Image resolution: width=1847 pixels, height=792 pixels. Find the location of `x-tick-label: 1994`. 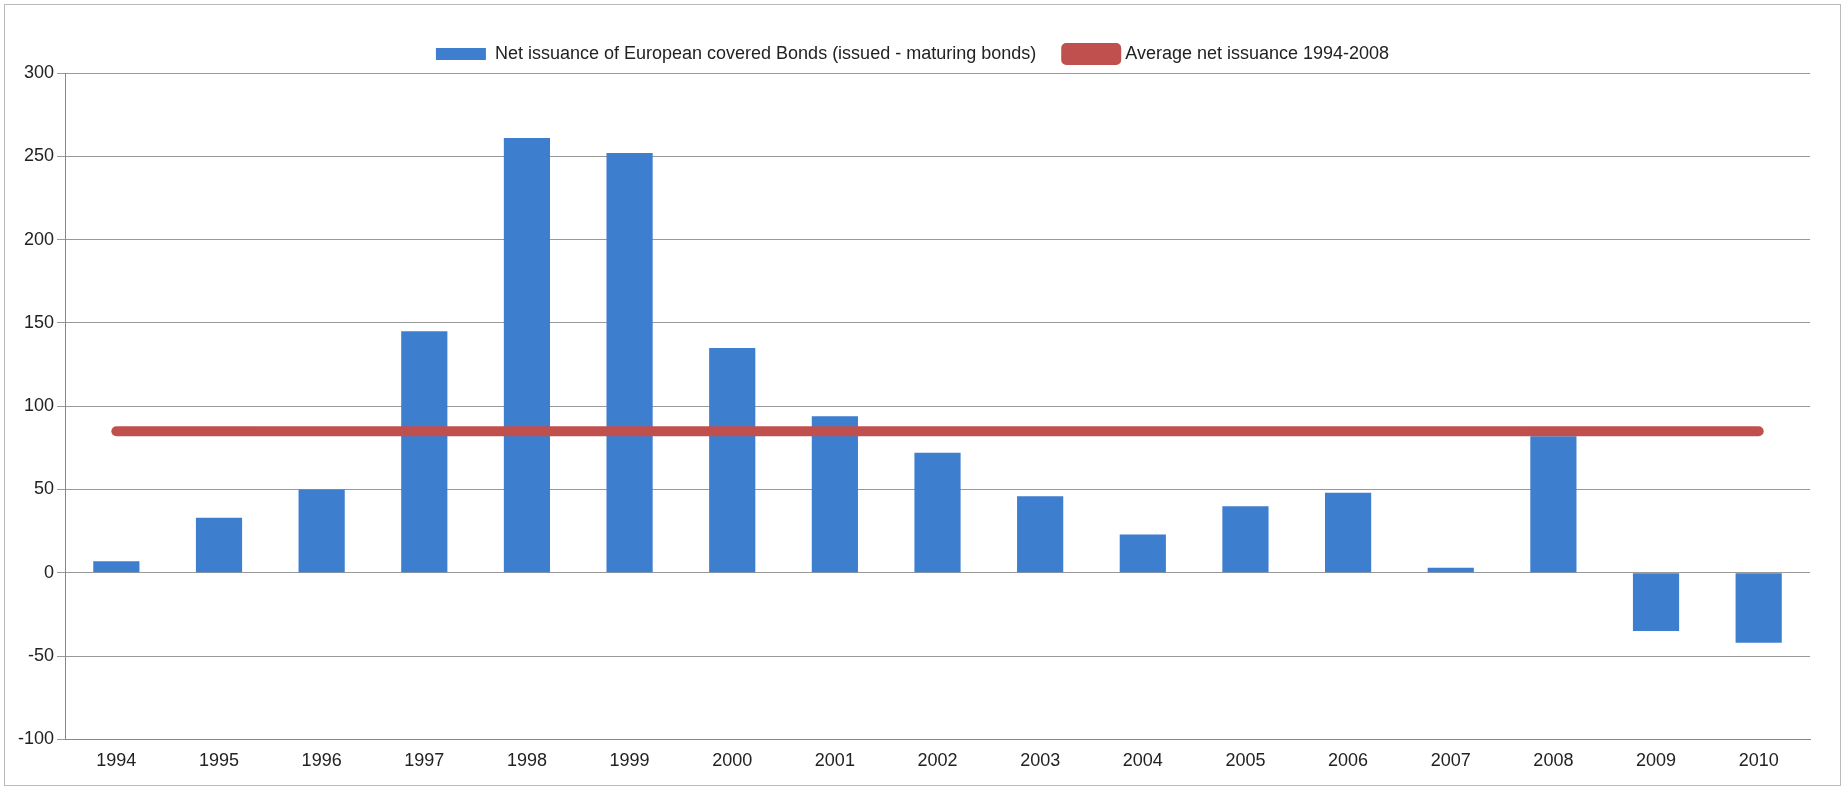

x-tick-label: 1994 is located at coordinates (116, 760).